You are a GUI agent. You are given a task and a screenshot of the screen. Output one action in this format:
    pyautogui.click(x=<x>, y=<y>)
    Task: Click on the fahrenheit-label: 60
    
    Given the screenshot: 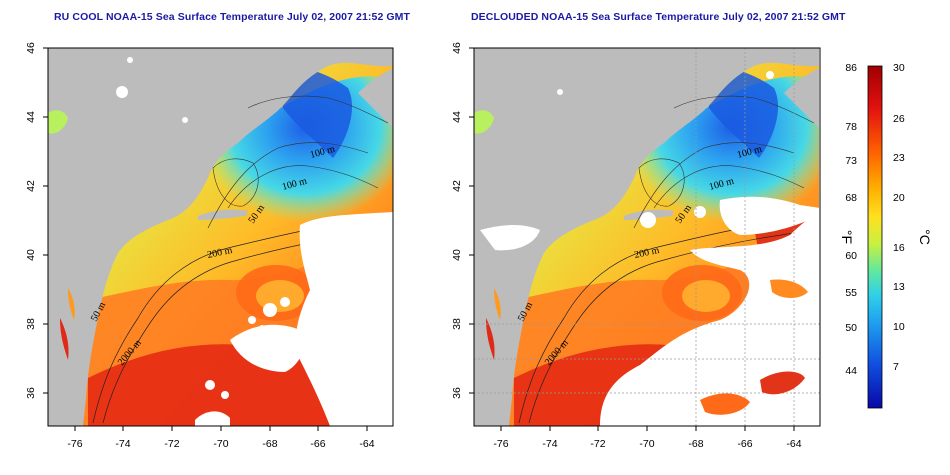 What is the action you would take?
    pyautogui.click(x=851, y=256)
    